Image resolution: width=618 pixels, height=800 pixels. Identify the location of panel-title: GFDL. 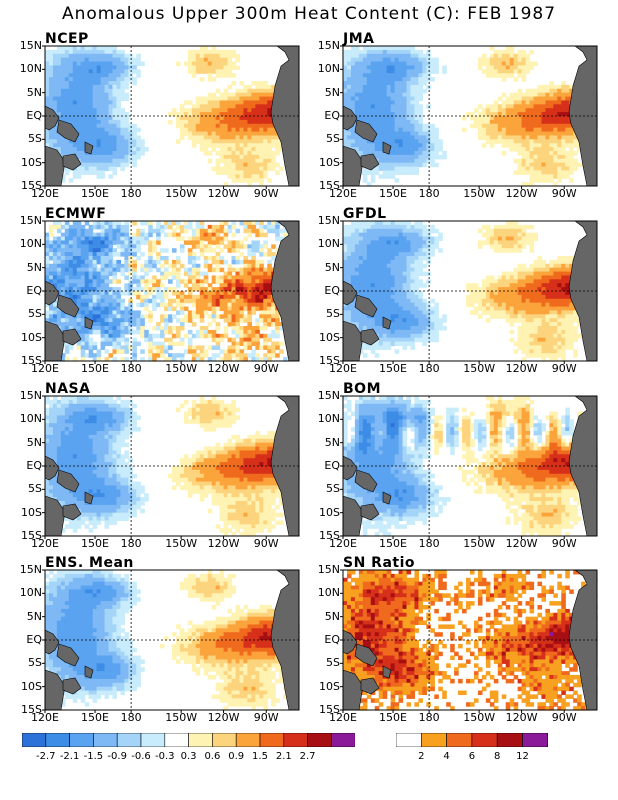
(365, 214).